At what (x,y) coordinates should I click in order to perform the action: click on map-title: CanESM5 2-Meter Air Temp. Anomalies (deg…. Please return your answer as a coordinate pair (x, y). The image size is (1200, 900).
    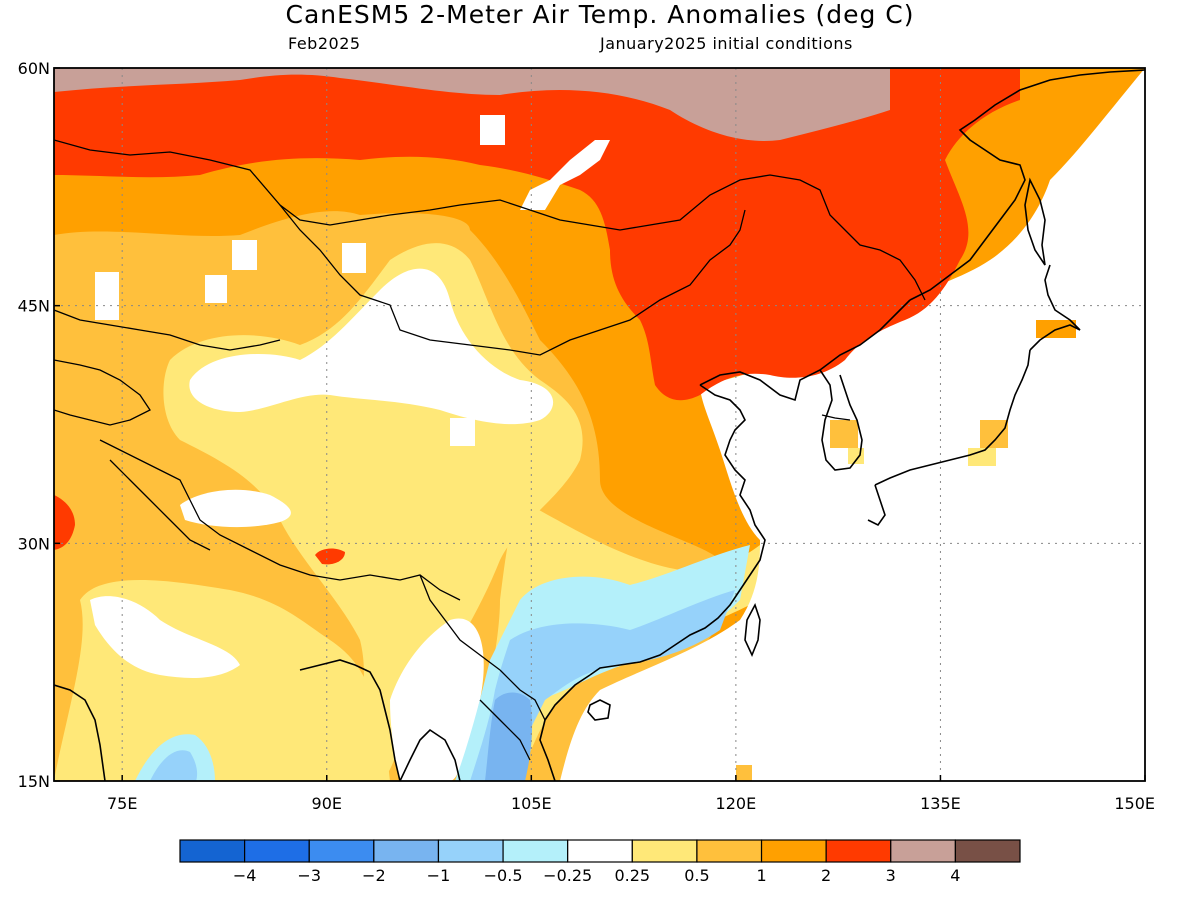
    Looking at the image, I should click on (600, 14).